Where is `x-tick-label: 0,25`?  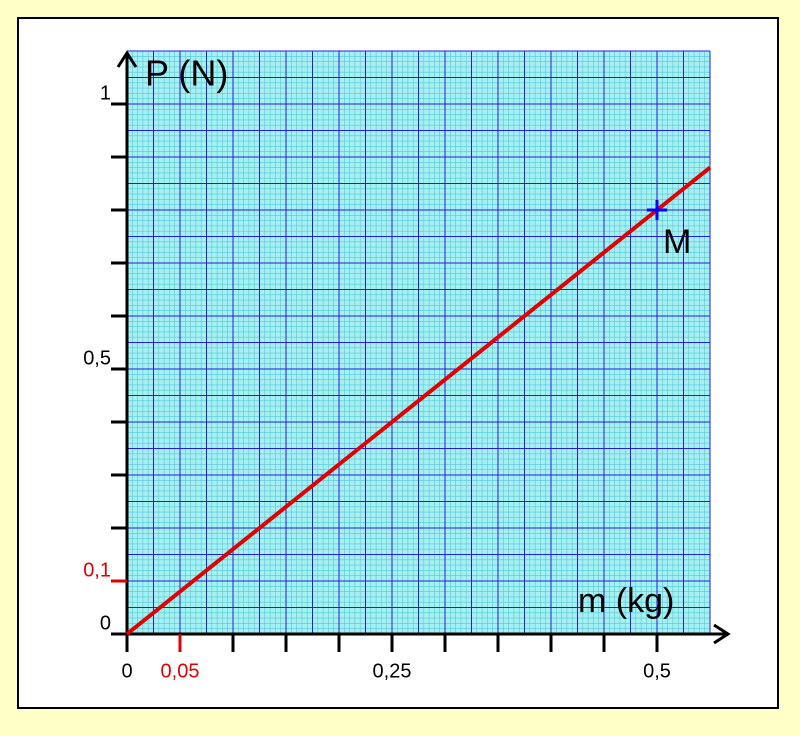
x-tick-label: 0,25 is located at coordinates (392, 671).